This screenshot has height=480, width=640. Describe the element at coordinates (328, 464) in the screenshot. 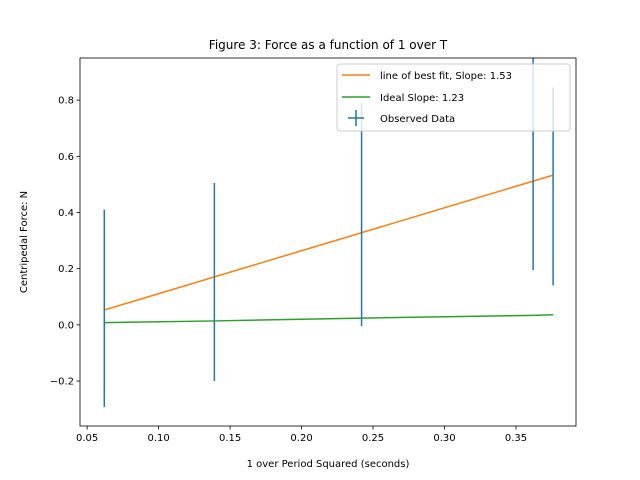

I see `x-axis-title: 1 over Period Squared (seconds)` at that location.